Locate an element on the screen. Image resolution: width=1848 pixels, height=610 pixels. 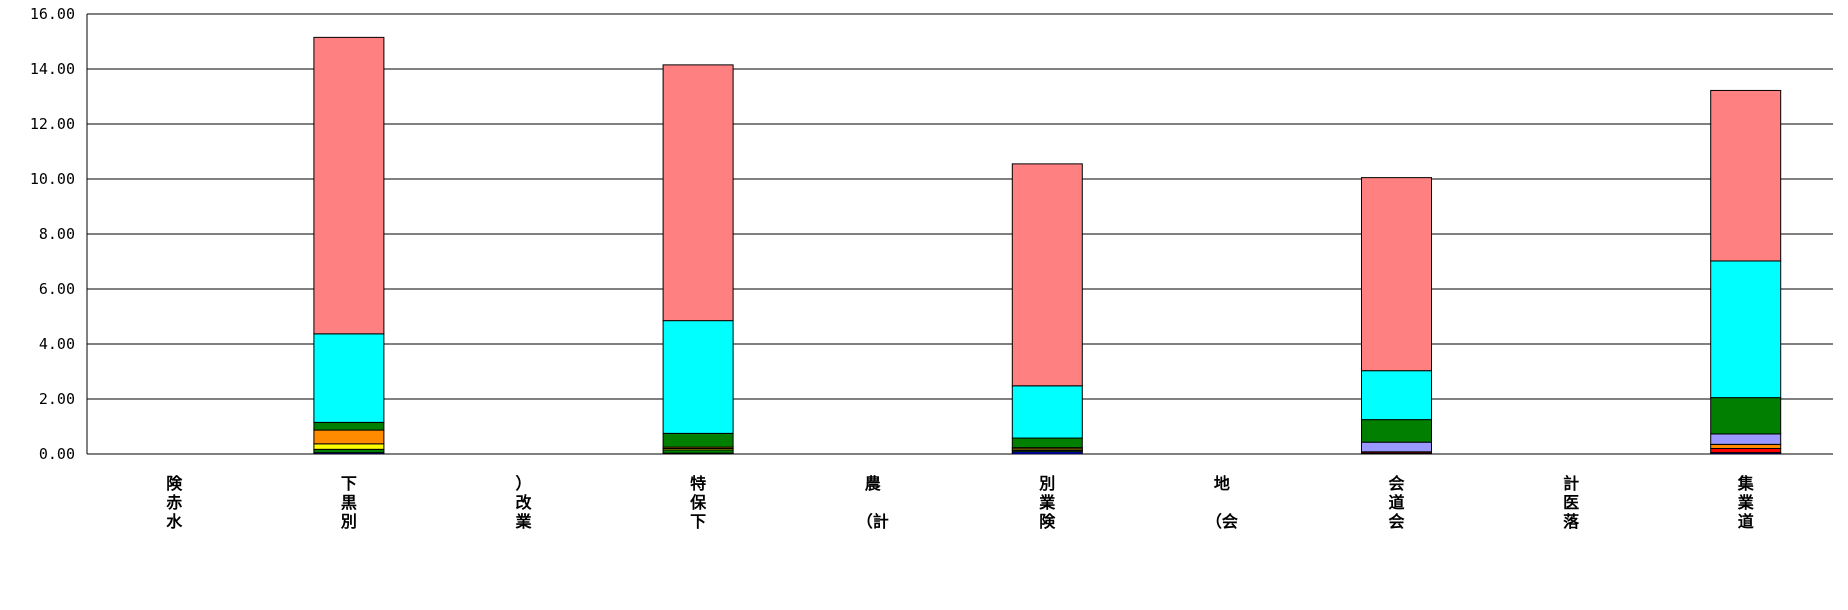
x-category-label: 改 is located at coordinates (523, 502).